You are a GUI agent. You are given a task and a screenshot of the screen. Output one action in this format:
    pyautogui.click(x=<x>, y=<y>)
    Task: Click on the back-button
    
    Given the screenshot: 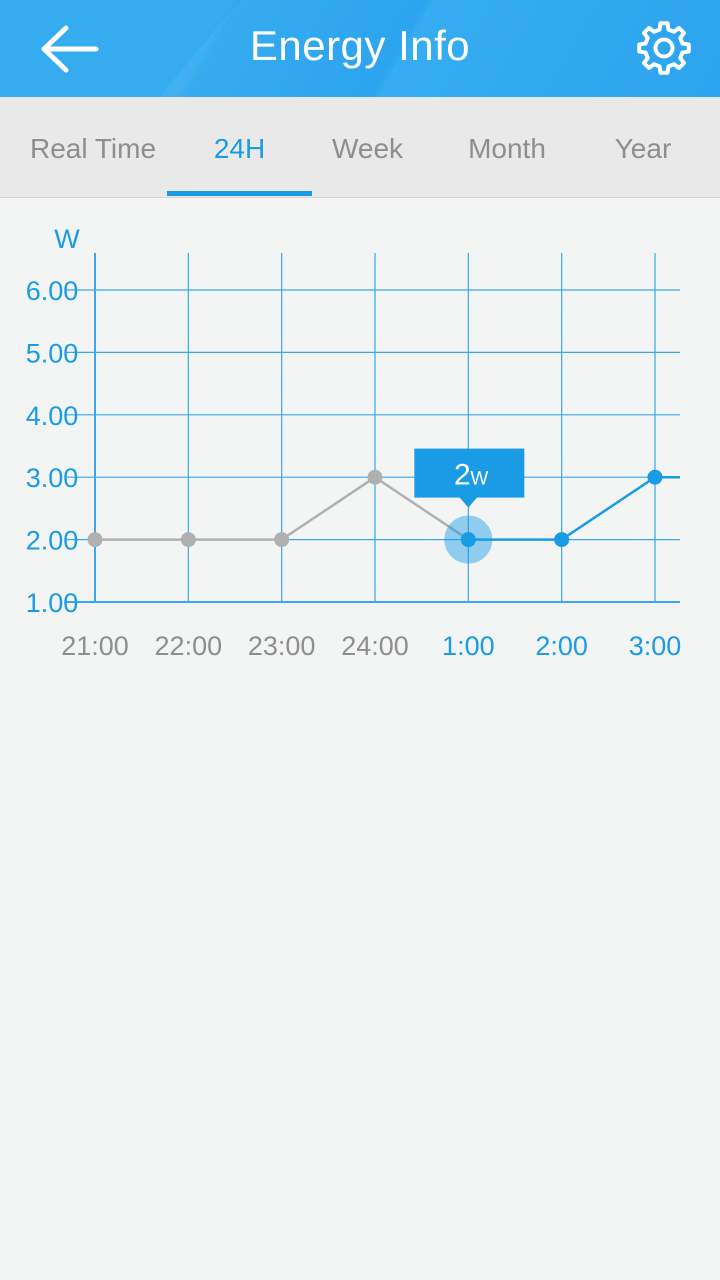 What is the action you would take?
    pyautogui.click(x=70, y=49)
    